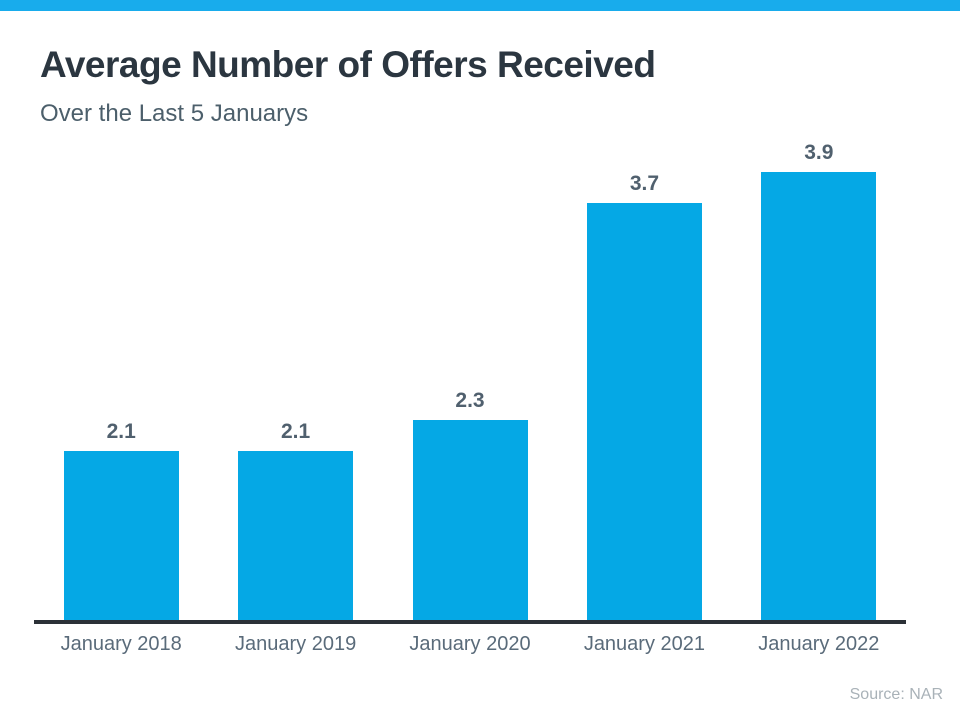 The image size is (960, 720). Describe the element at coordinates (296, 644) in the screenshot. I see `x-axis-label: January 2019` at that location.